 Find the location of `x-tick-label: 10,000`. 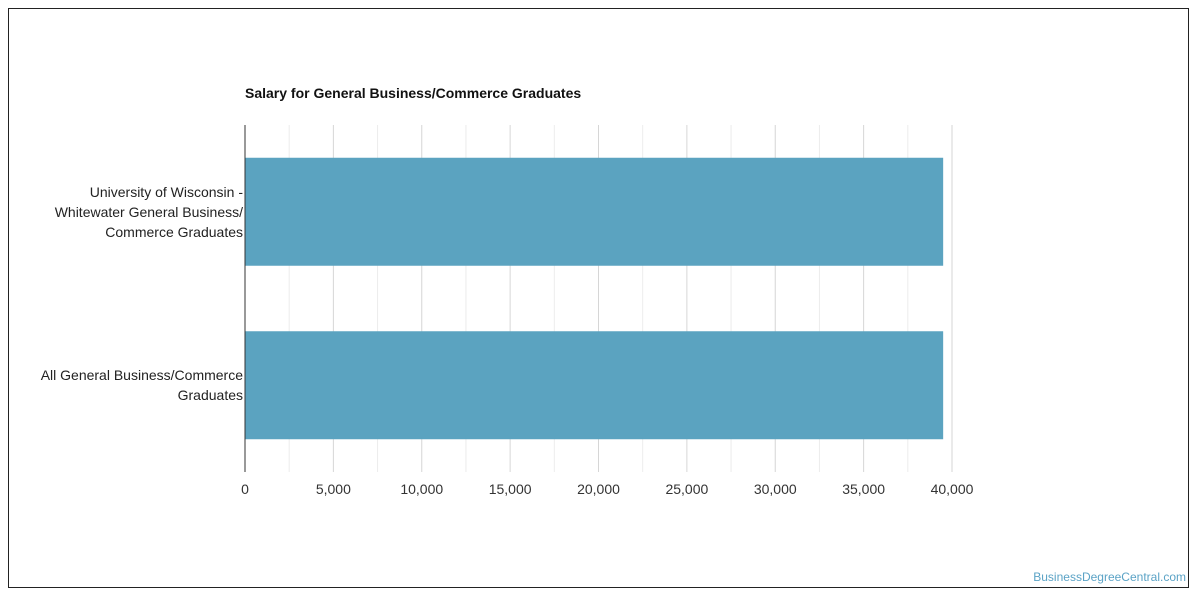

x-tick-label: 10,000 is located at coordinates (421, 489).